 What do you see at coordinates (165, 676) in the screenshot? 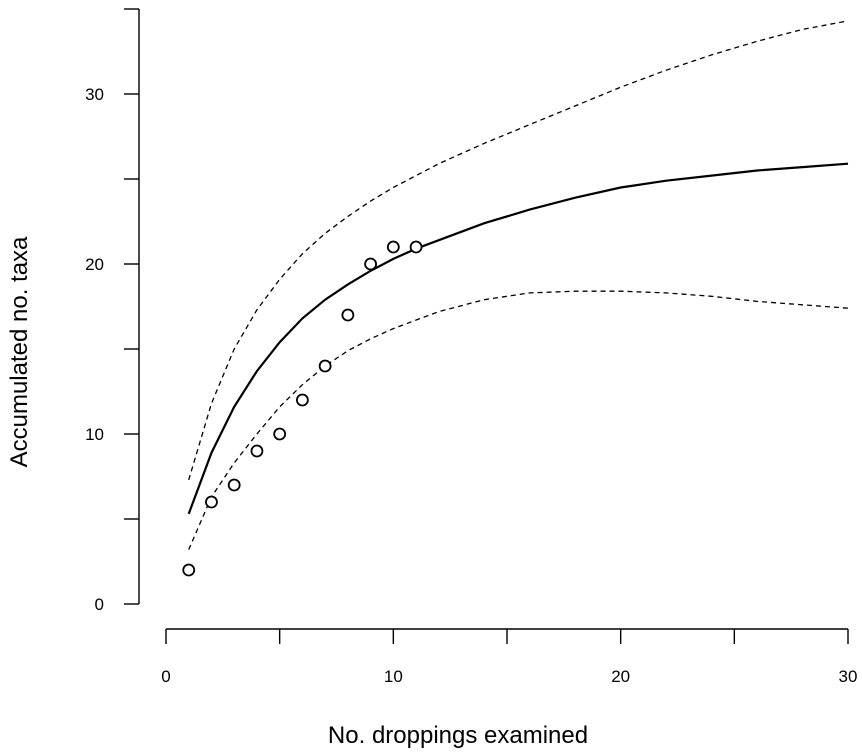
I see `x-tick-label: 0` at bounding box center [165, 676].